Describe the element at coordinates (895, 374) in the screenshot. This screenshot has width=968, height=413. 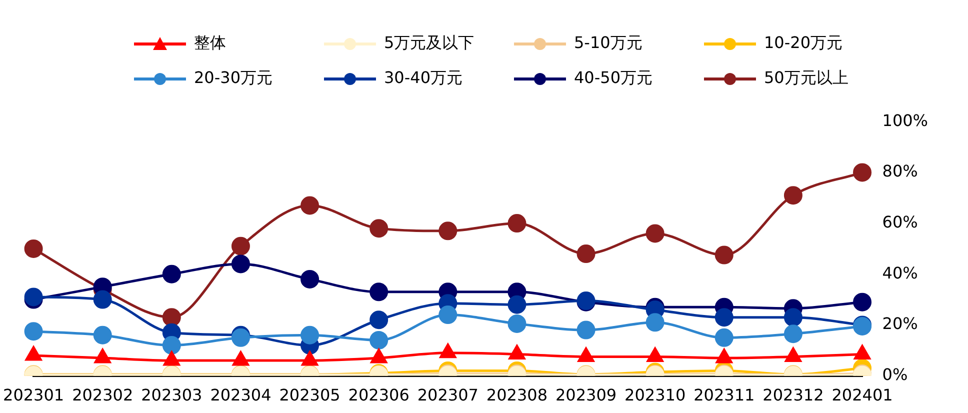
I see `y-tick-label: 0%` at that location.